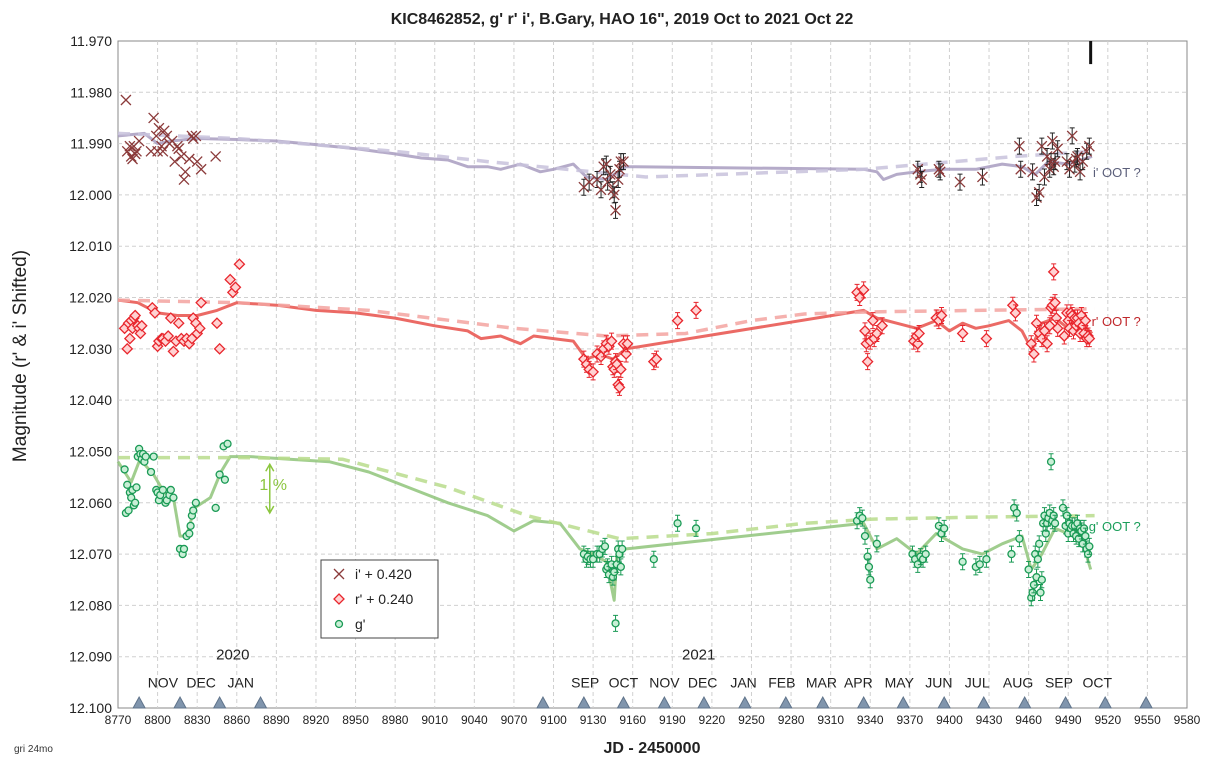 This screenshot has height=766, width=1208. What do you see at coordinates (163, 682) in the screenshot?
I see `month-label: NOV` at bounding box center [163, 682].